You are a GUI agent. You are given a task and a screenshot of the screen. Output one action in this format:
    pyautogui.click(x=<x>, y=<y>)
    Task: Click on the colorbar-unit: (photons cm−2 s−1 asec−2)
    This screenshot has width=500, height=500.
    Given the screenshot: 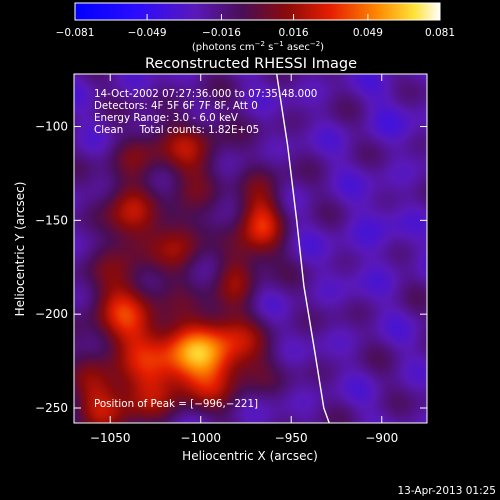 What is the action you would take?
    pyautogui.click(x=258, y=46)
    